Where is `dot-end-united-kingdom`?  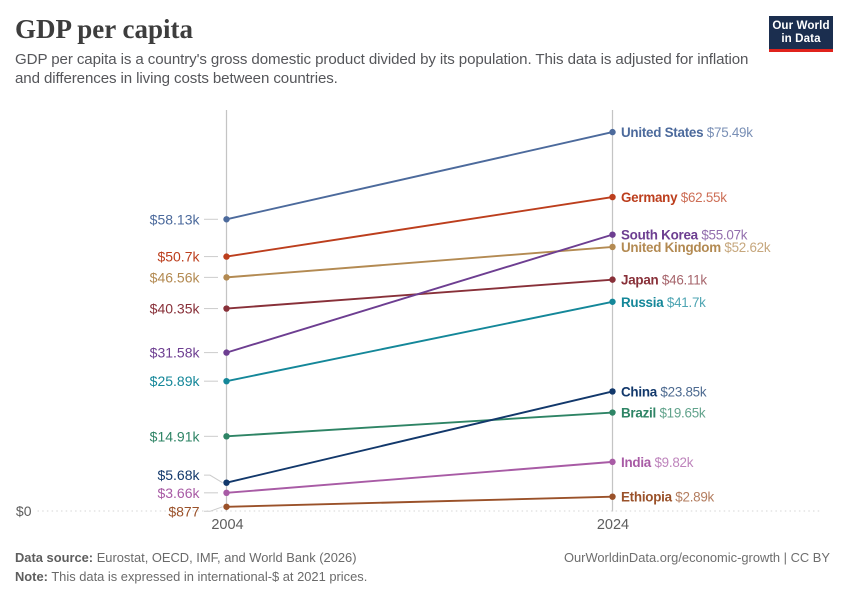 dot-end-united-kingdom is located at coordinates (612, 247).